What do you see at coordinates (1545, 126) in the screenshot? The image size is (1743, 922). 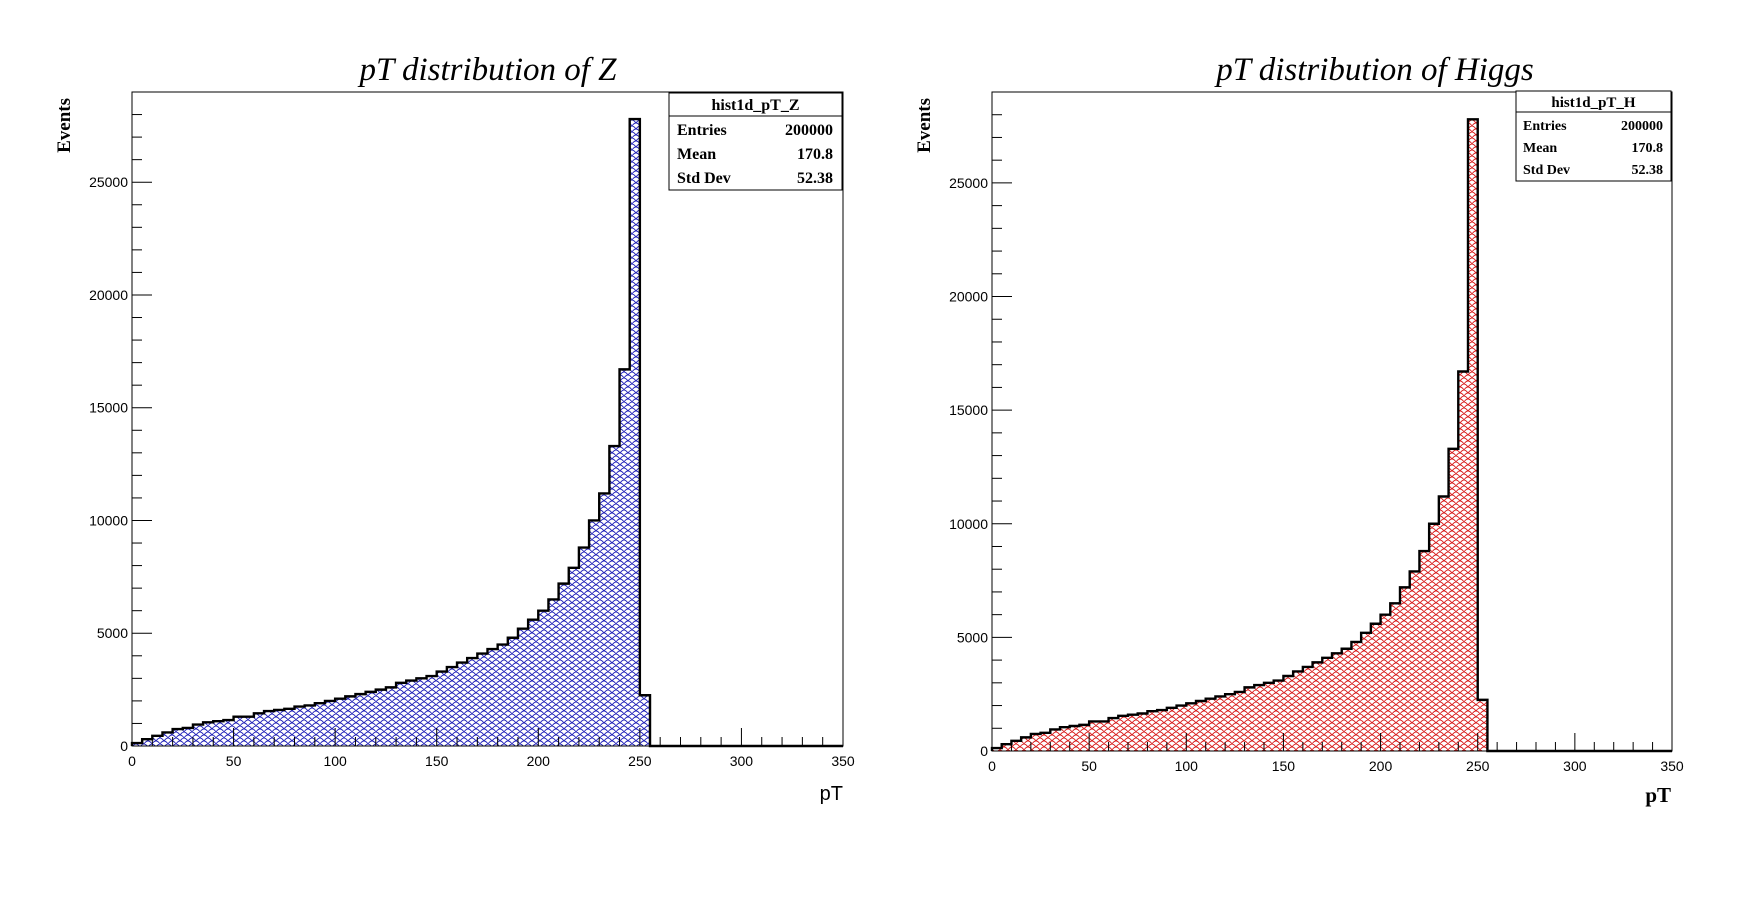 I see `stats-entries-label: Entries` at bounding box center [1545, 126].